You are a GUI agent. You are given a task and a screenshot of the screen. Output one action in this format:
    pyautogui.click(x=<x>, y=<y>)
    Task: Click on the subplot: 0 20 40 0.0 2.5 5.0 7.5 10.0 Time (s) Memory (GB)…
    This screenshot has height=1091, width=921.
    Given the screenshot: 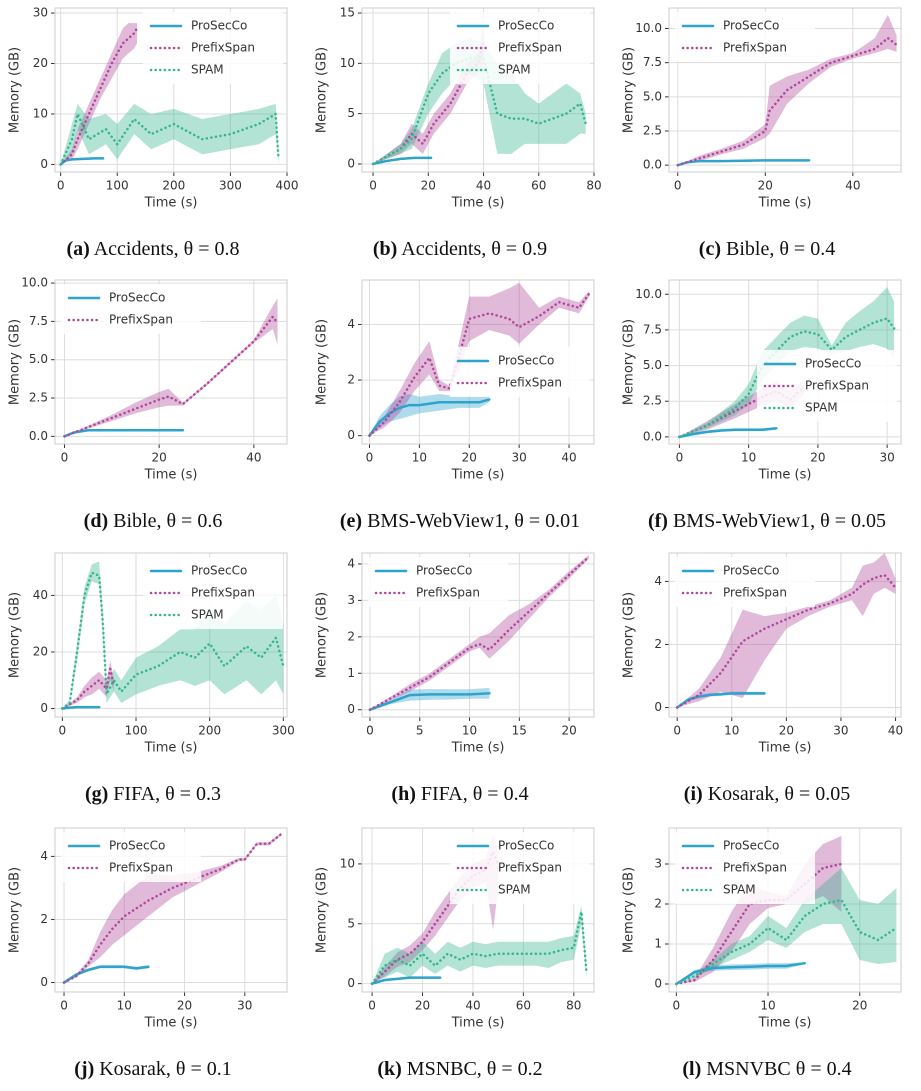 What is the action you would take?
    pyautogui.click(x=762, y=133)
    